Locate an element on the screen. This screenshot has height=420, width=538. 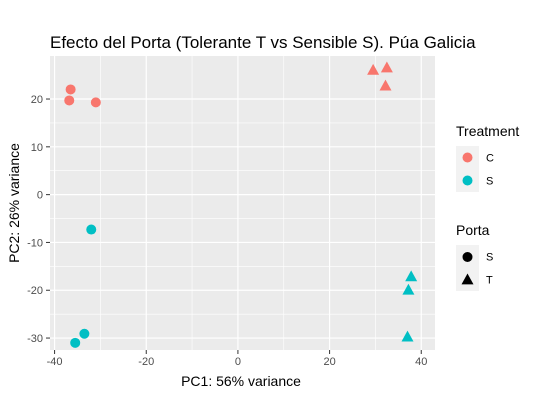
y-tick-label: 20 is located at coordinates (37, 100).